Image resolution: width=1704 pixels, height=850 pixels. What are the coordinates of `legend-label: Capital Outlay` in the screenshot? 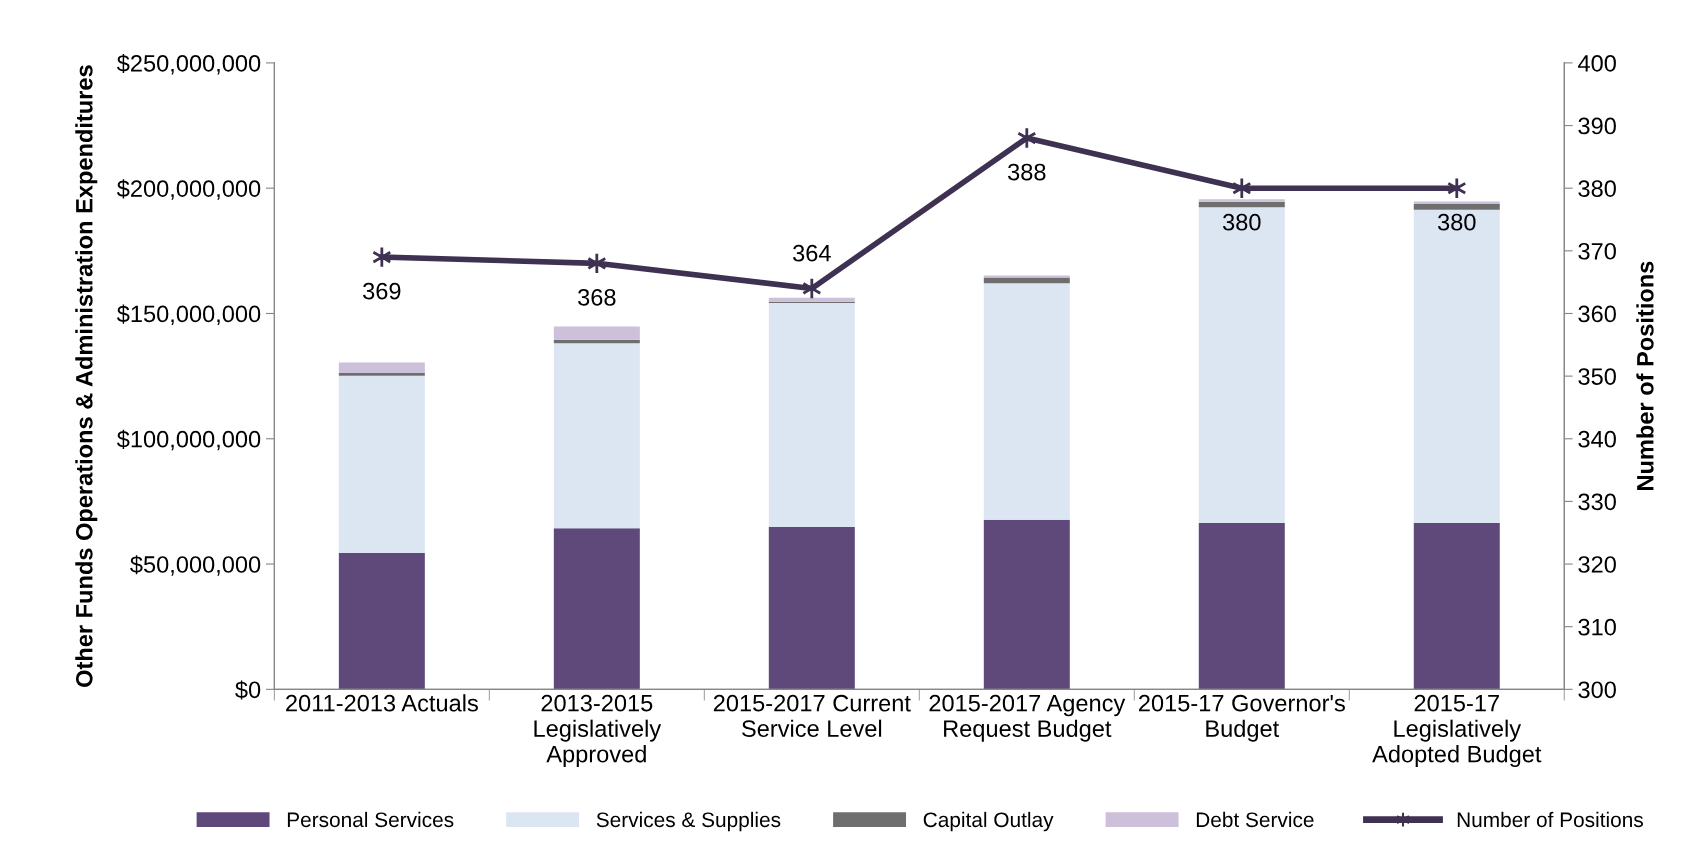 It's located at (988, 821).